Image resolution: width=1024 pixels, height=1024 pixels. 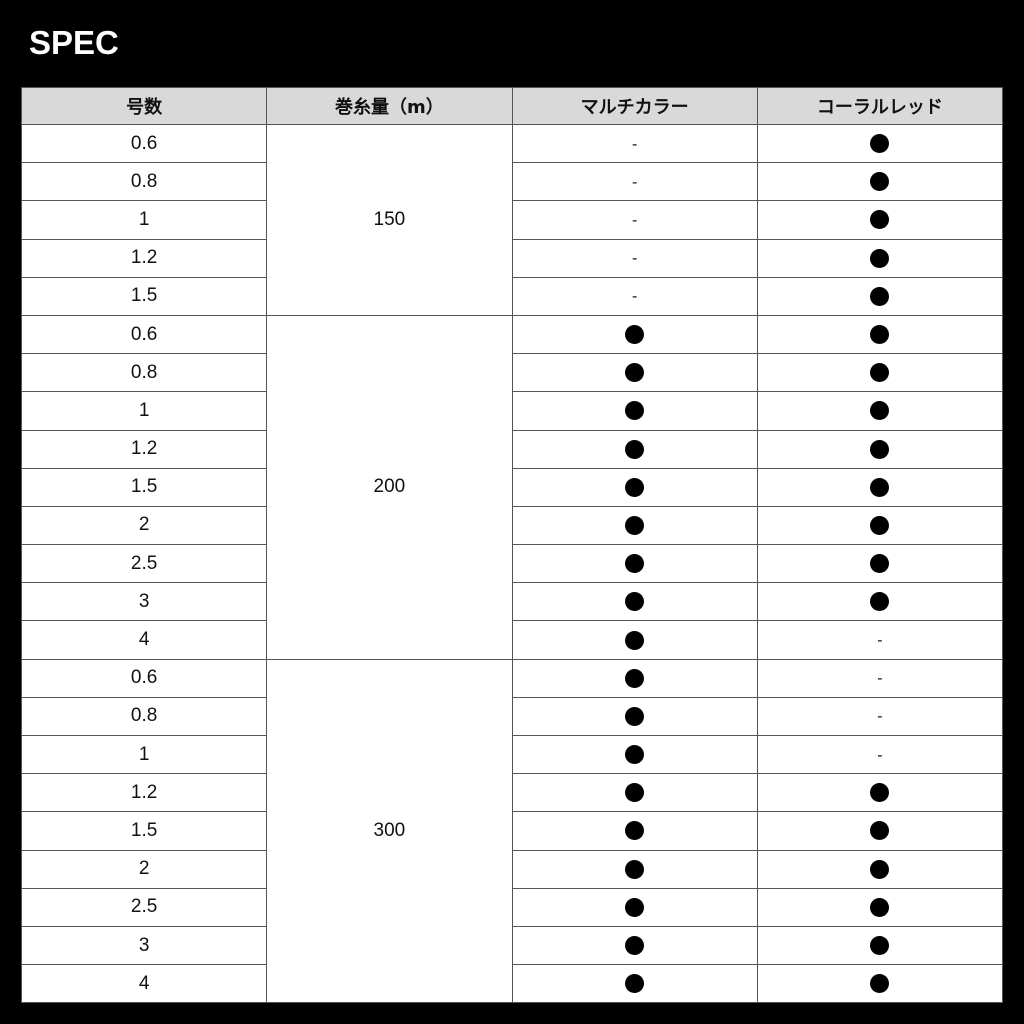 What do you see at coordinates (880, 106) in the screenshot?
I see `header-coral-red: コーラルレッド` at bounding box center [880, 106].